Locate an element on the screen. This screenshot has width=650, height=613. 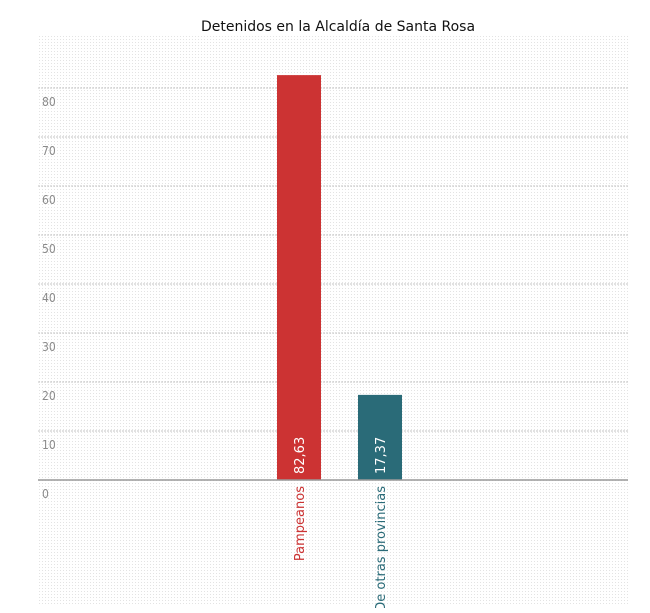
category-label: De otras provincias is located at coordinates (381, 547).